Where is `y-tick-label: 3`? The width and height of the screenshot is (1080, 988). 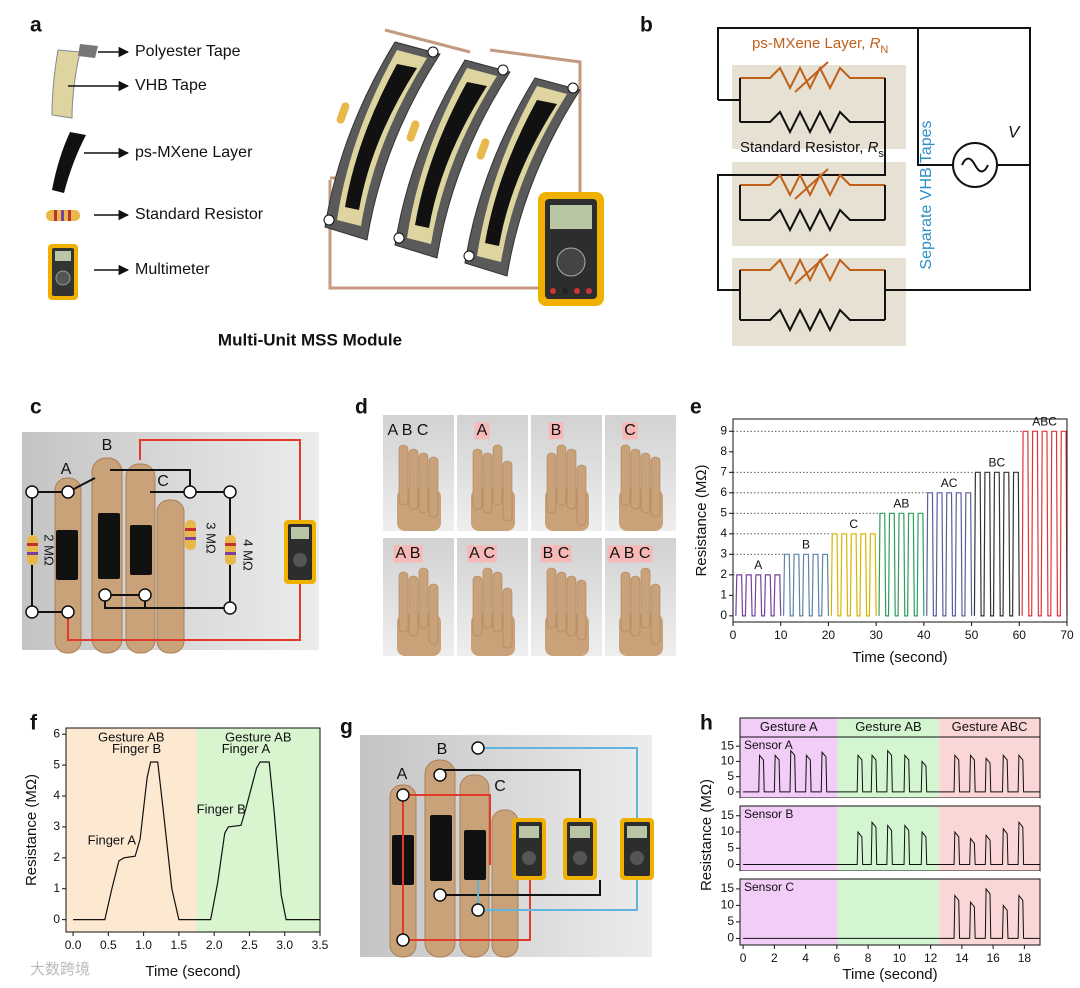
y-tick-label: 3 is located at coordinates (56, 826).